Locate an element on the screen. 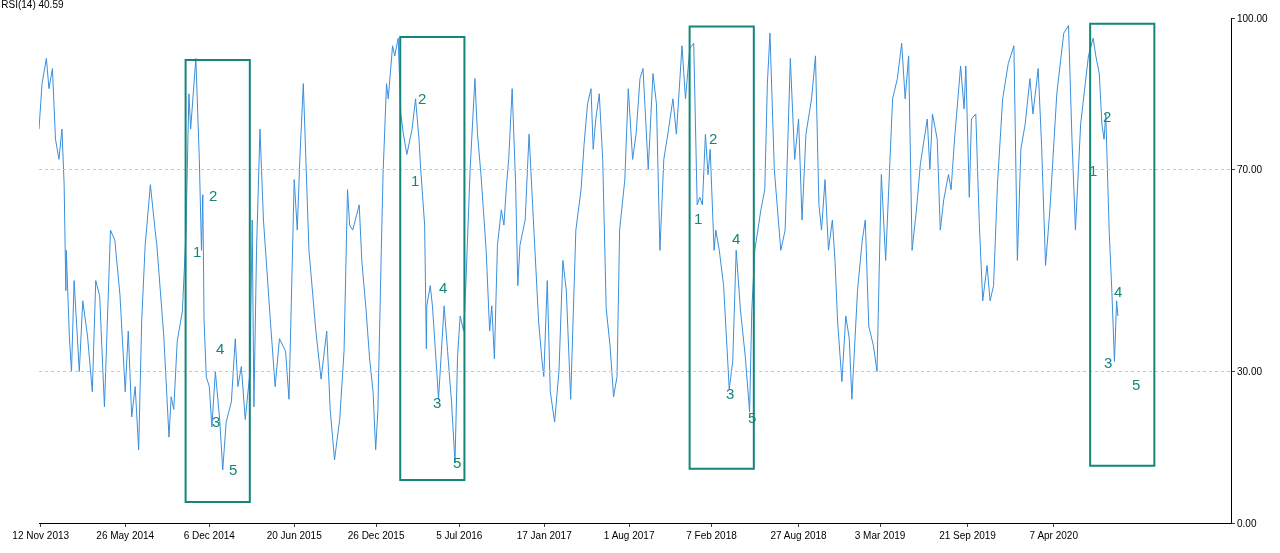  y-tick-label: 0.00 is located at coordinates (1247, 523).